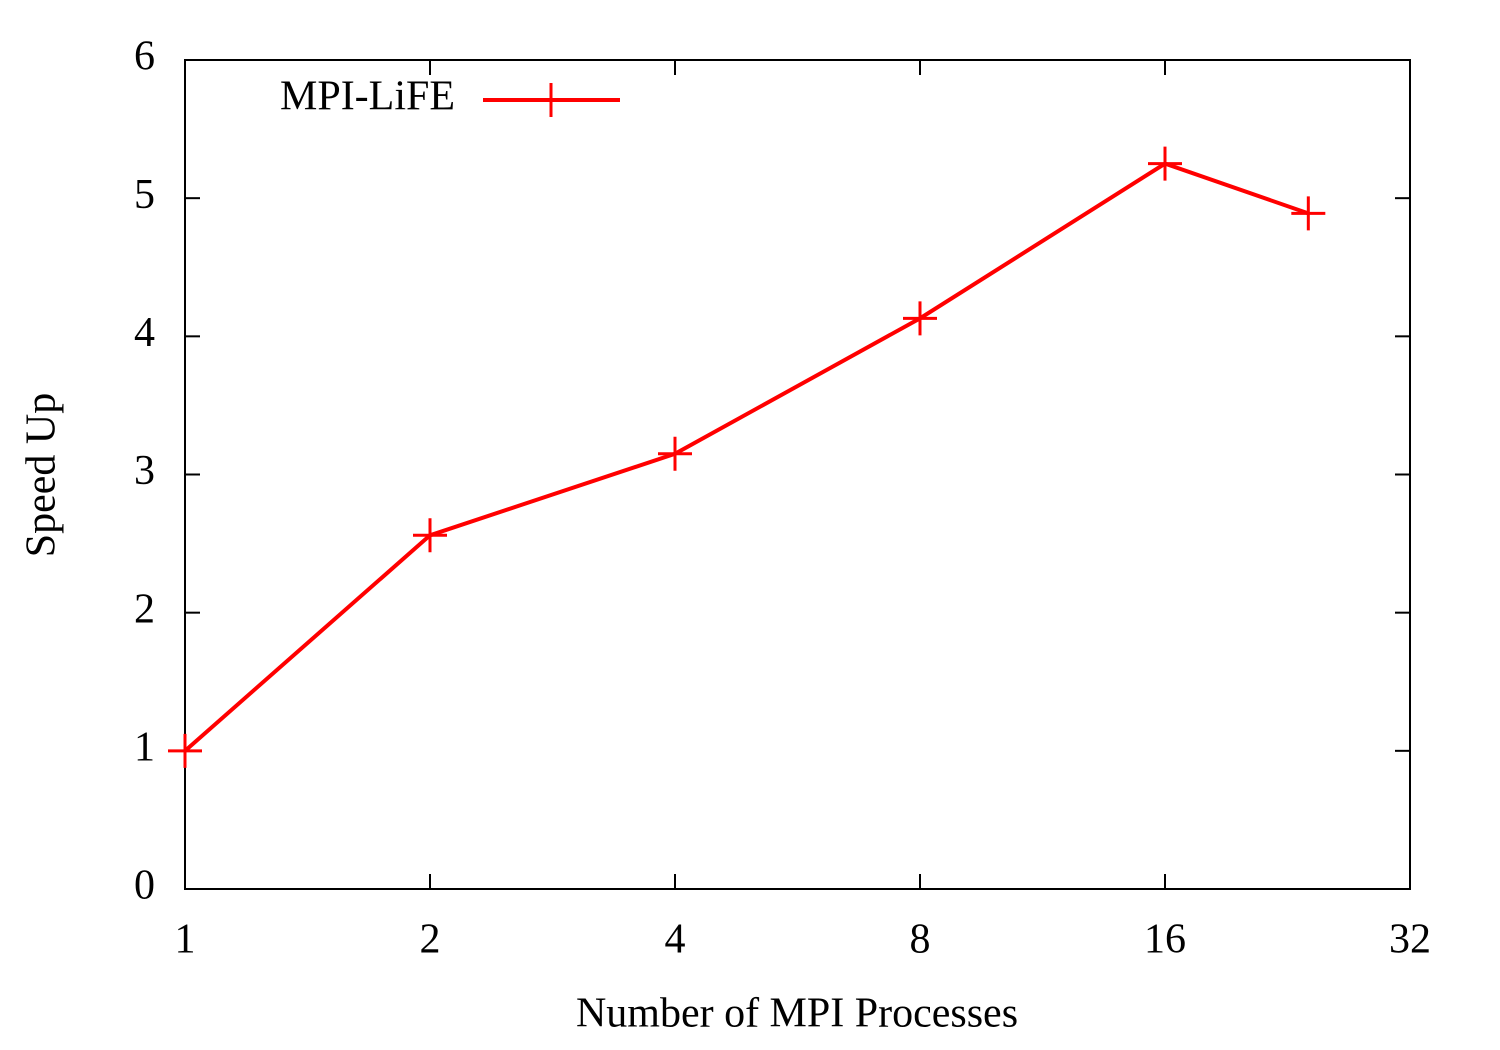 Image resolution: width=1500 pixels, height=1050 pixels. I want to click on y-axis-label: Speed Up, so click(42, 475).